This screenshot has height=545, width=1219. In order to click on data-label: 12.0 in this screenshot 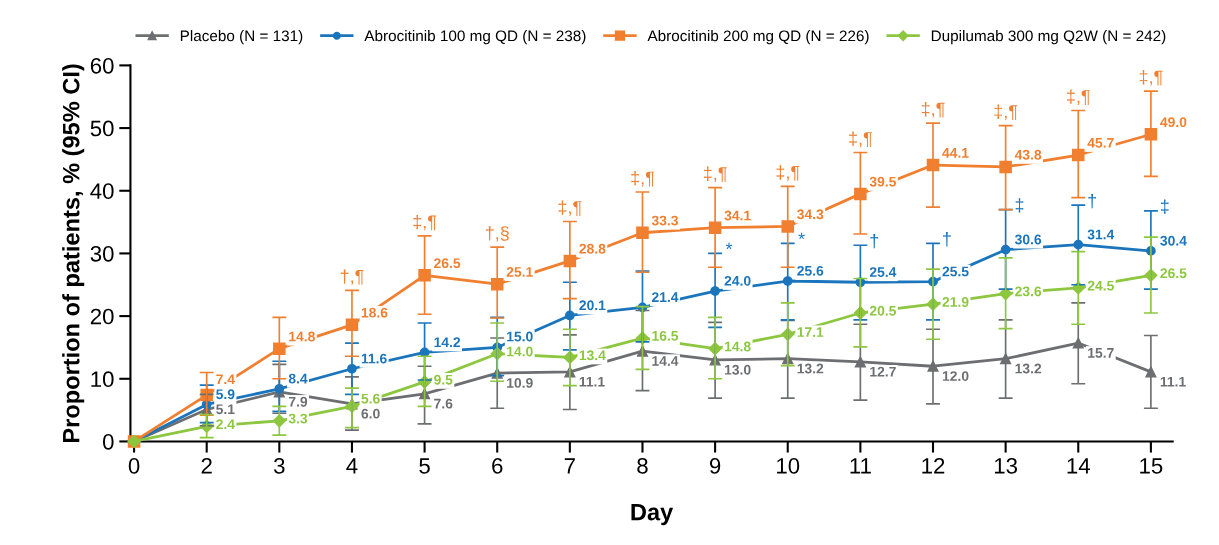, I will do `click(955, 376)`.